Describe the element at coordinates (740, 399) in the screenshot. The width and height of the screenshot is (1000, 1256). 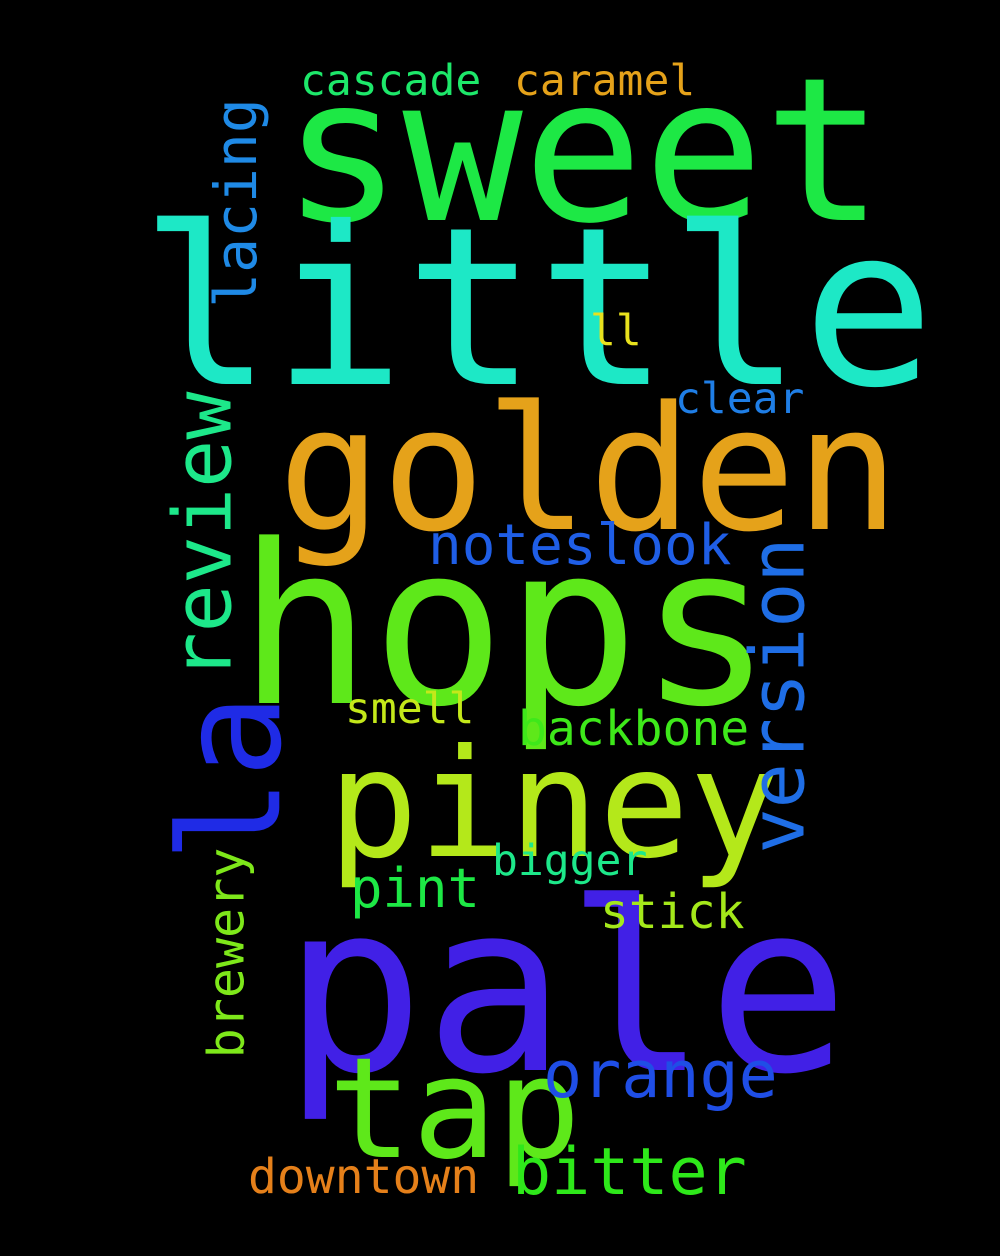
I see `word-clear: clear` at that location.